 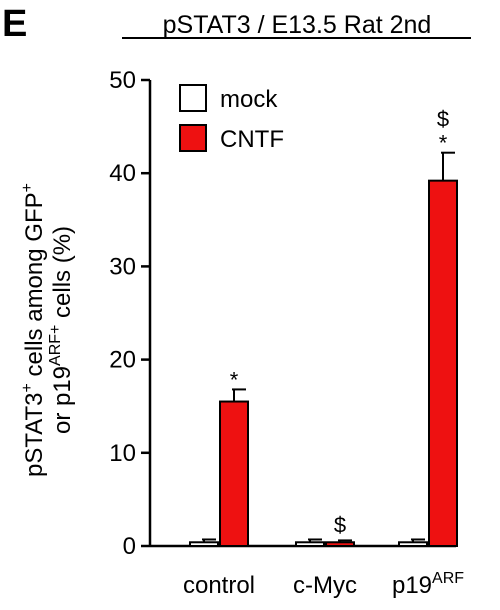 What do you see at coordinates (412, 585) in the screenshot?
I see `x-tick-label-main: p19` at bounding box center [412, 585].